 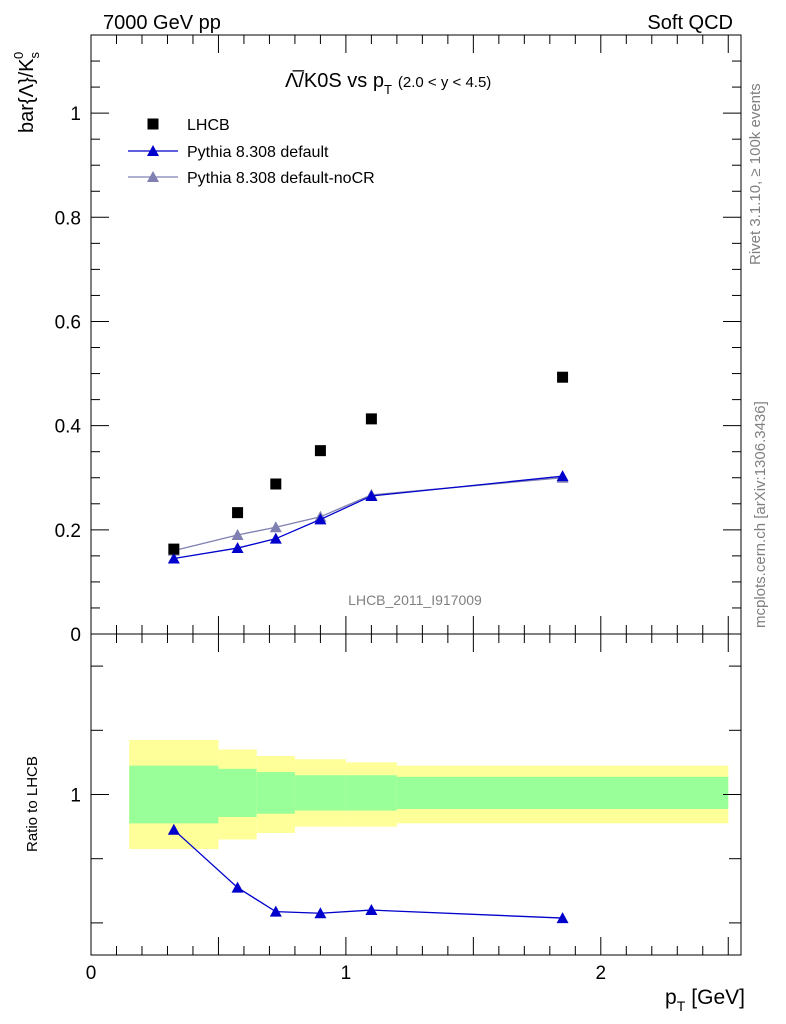 What do you see at coordinates (68, 531) in the screenshot?
I see `main-ytick-label: 0.2` at bounding box center [68, 531].